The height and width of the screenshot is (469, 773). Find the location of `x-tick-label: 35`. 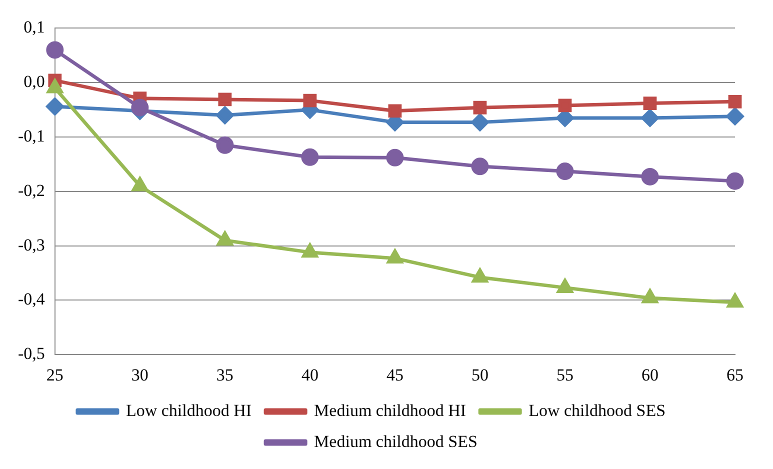

x-tick-label: 35 is located at coordinates (225, 374).